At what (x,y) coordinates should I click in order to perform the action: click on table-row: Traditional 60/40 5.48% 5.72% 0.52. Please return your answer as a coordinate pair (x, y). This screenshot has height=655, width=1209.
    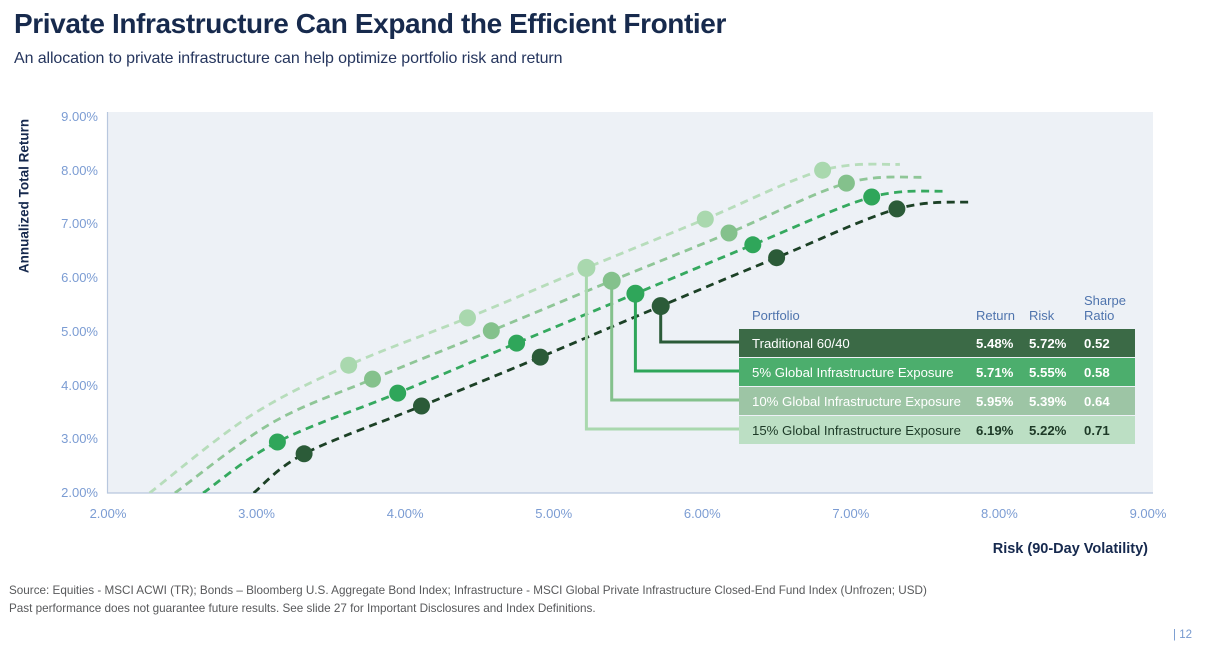
    Looking at the image, I should click on (937, 343).